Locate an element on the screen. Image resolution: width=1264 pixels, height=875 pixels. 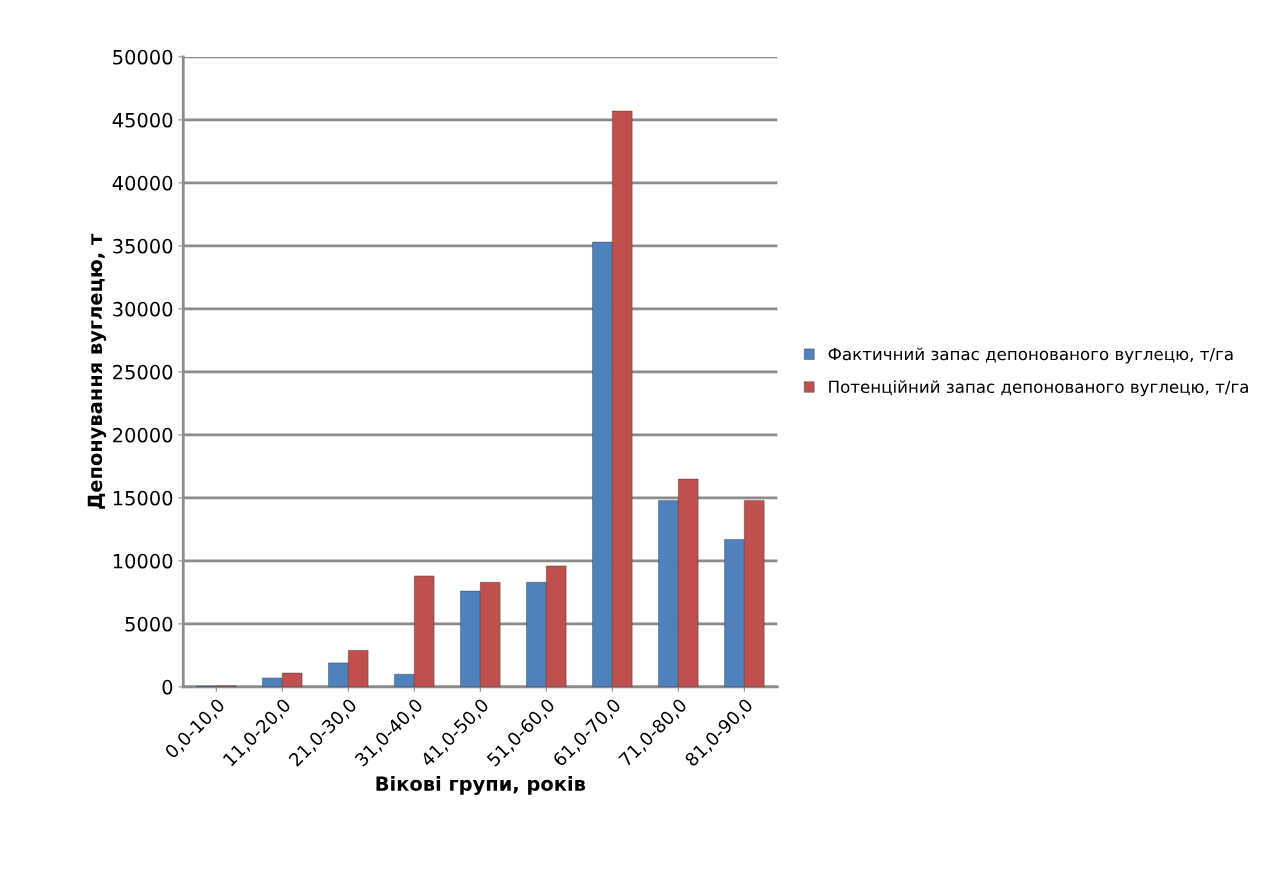
y-axis-title: Депонування вуглецю, т is located at coordinates (97, 371).